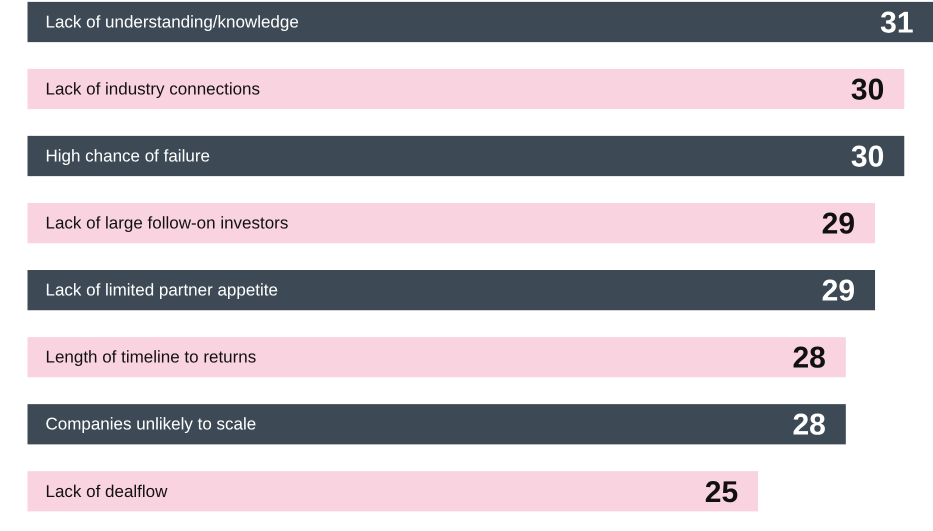 Image resolution: width=933 pixels, height=531 pixels. What do you see at coordinates (897, 23) in the screenshot?
I see `data-label: 31` at bounding box center [897, 23].